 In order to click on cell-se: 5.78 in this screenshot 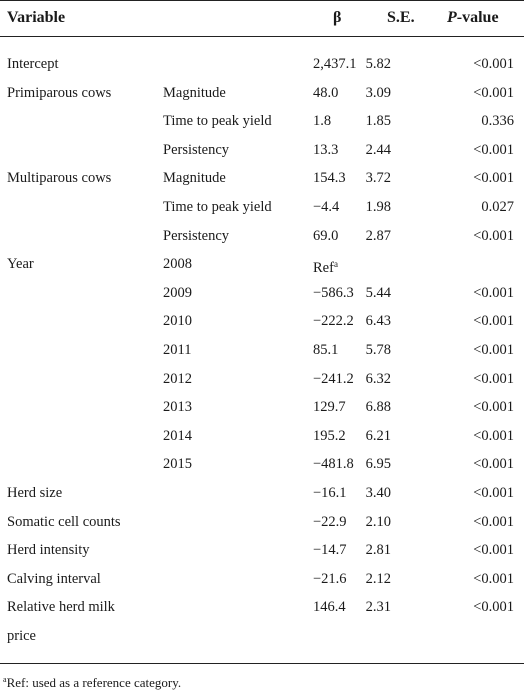, I will do `click(378, 350)`.